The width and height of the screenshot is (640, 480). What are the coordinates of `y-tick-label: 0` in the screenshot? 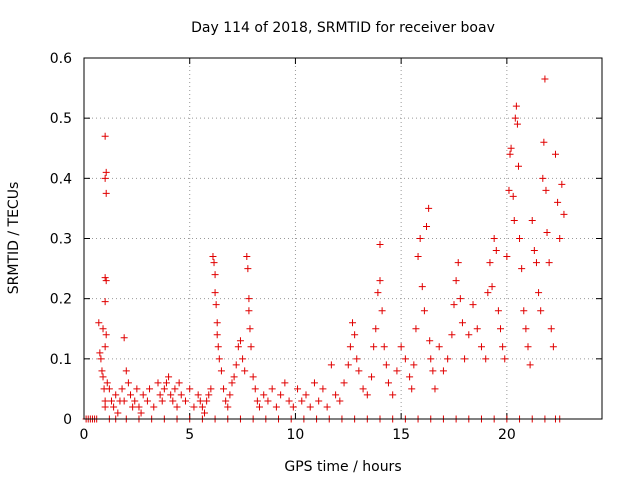 It's located at (67, 420).